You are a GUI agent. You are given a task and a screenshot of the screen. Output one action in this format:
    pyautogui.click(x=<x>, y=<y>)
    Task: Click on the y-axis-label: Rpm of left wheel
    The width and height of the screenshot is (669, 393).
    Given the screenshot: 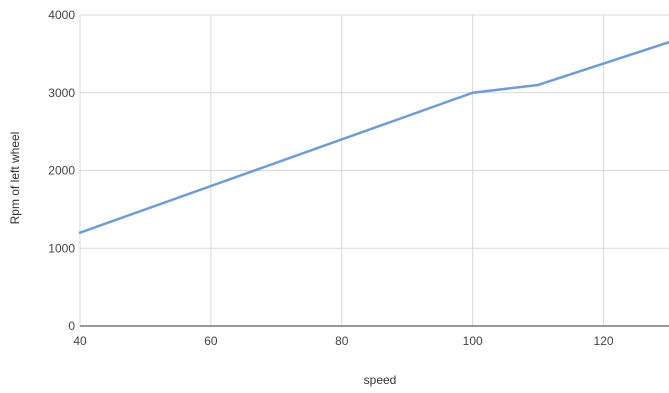 What is the action you would take?
    pyautogui.click(x=15, y=178)
    